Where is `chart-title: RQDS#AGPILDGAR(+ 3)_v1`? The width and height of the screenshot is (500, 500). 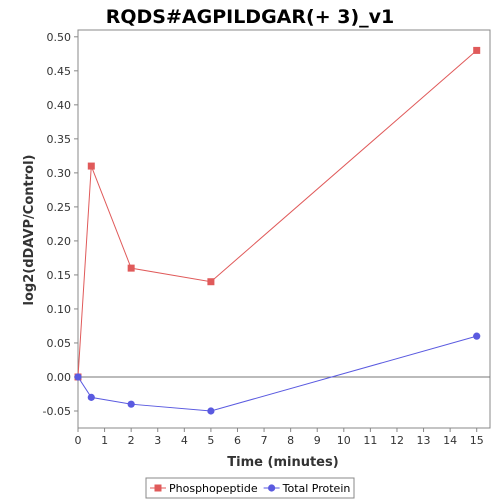 chart-title: RQDS#AGPILDGAR(+ 3)_v1 is located at coordinates (250, 17).